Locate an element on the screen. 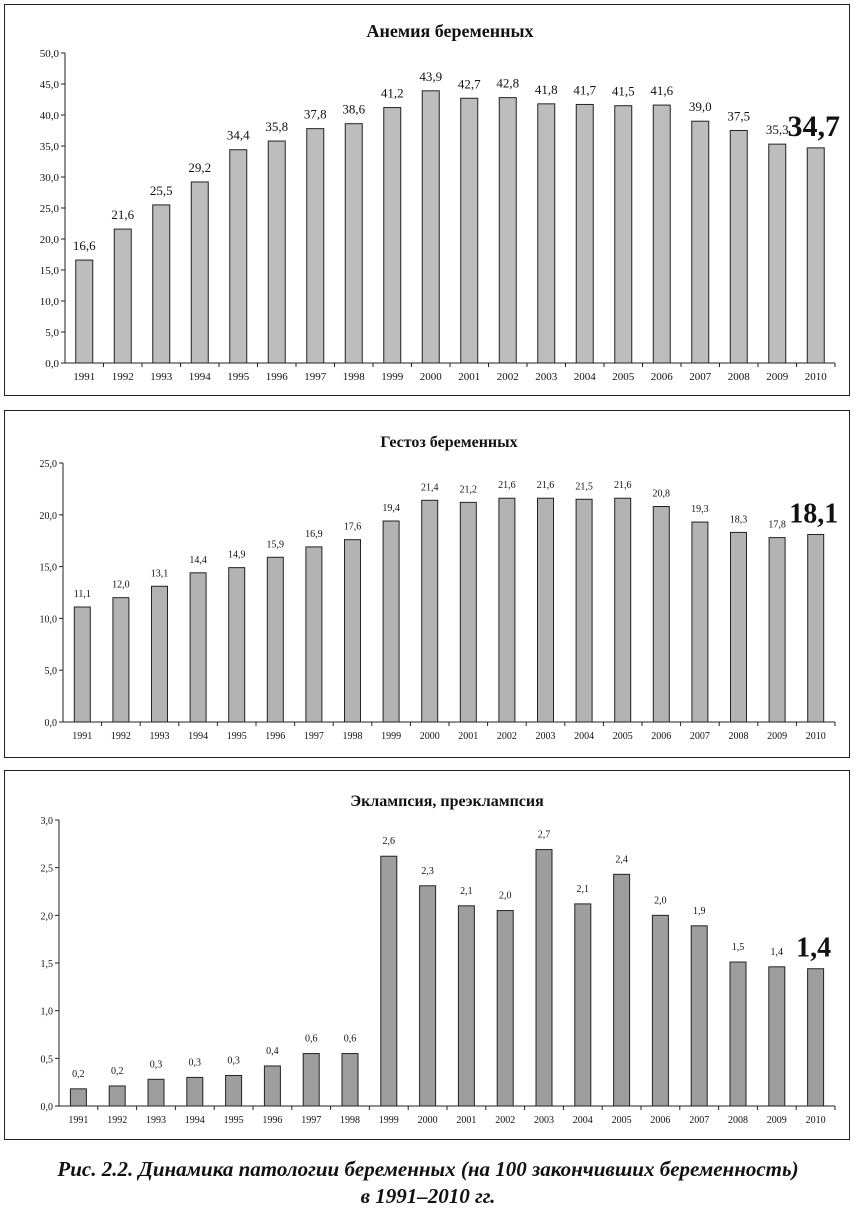 The image size is (856, 1218). bar-anemia-1996 is located at coordinates (276, 252).